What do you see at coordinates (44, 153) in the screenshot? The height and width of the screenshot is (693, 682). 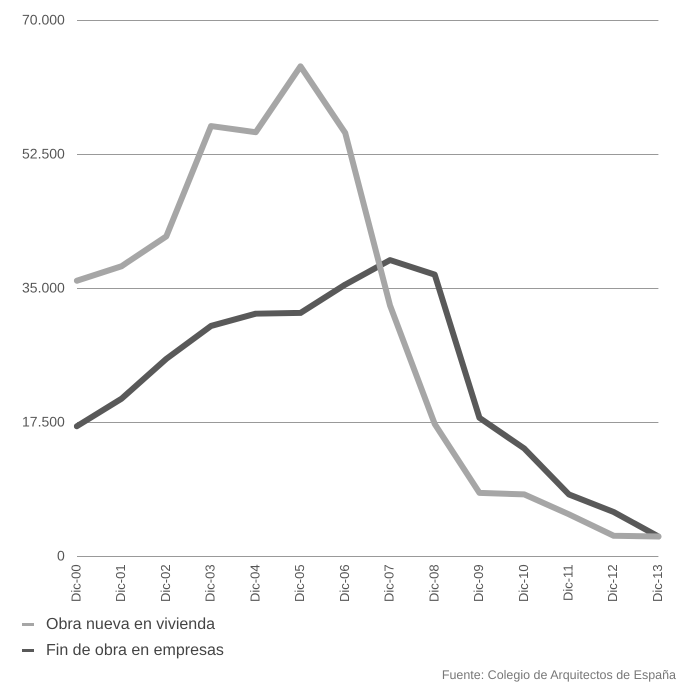 I see `y-tick-label: 52.500` at bounding box center [44, 153].